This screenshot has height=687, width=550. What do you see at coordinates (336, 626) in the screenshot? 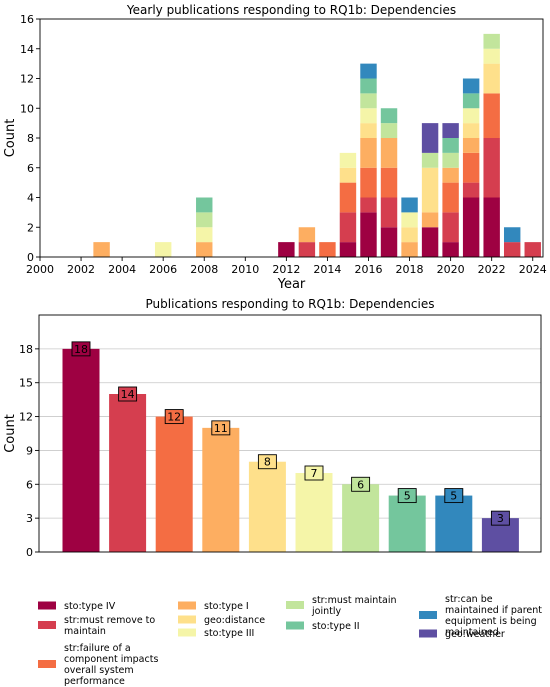
I see `legend-label: sto:type II` at bounding box center [336, 626].